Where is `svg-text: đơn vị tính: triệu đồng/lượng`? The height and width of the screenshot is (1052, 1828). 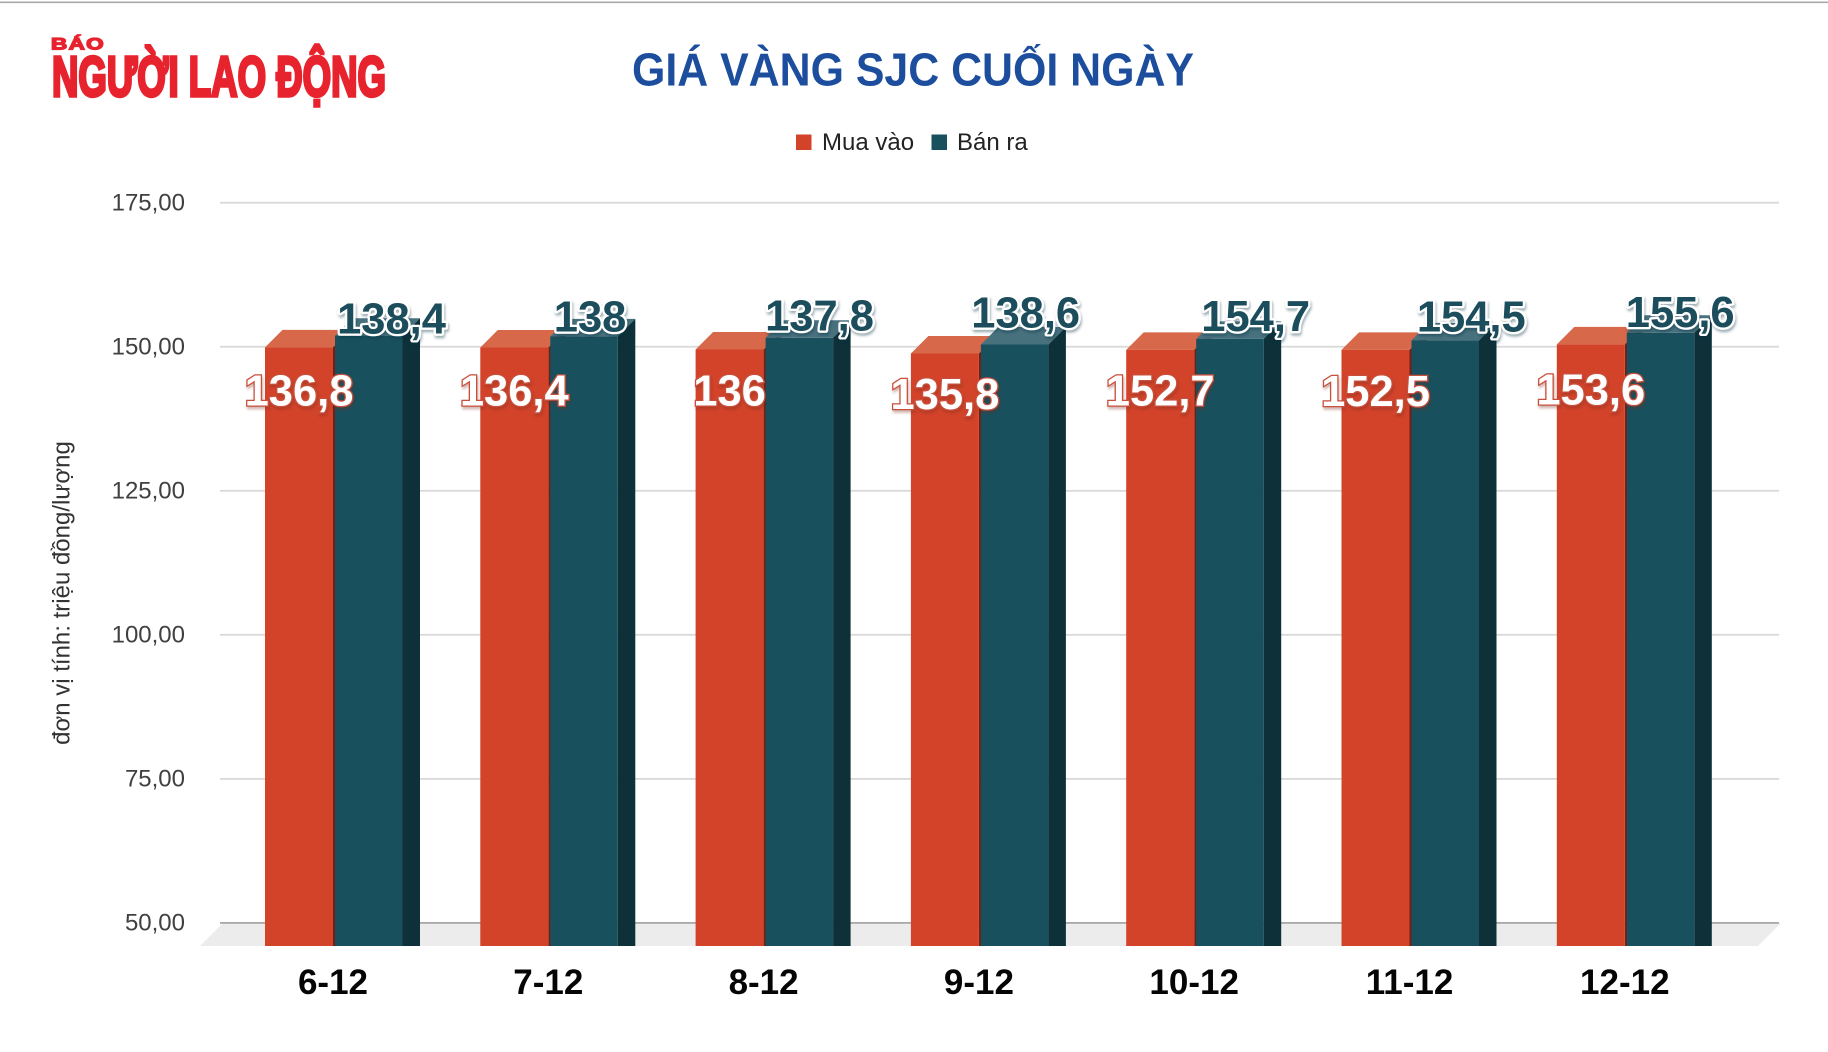
svg-text: đơn vị tính: triệu đồng/lượng is located at coordinates (62, 593).